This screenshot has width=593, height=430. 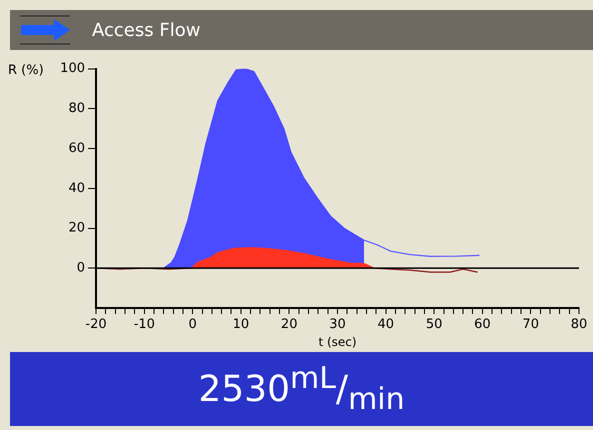 What do you see at coordinates (241, 324) in the screenshot?
I see `x-tick-label: 10` at bounding box center [241, 324].